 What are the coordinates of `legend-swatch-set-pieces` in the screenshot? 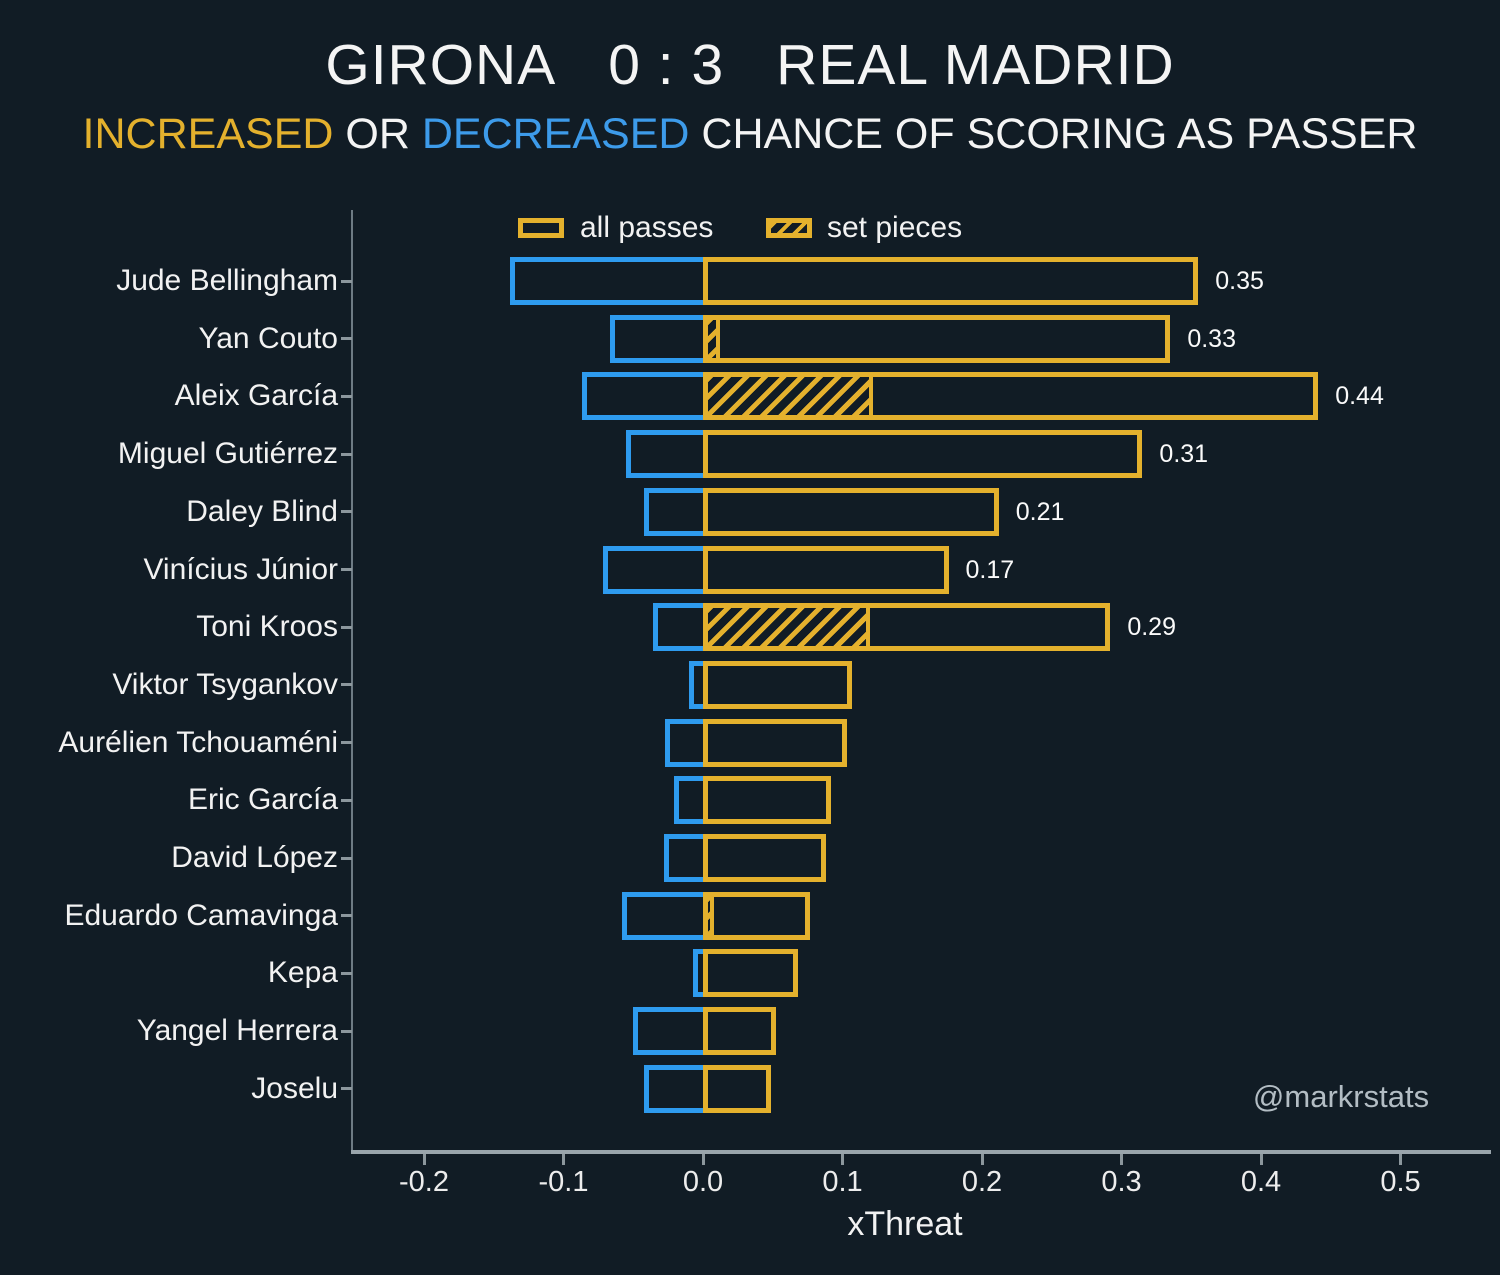 It's located at (789, 228).